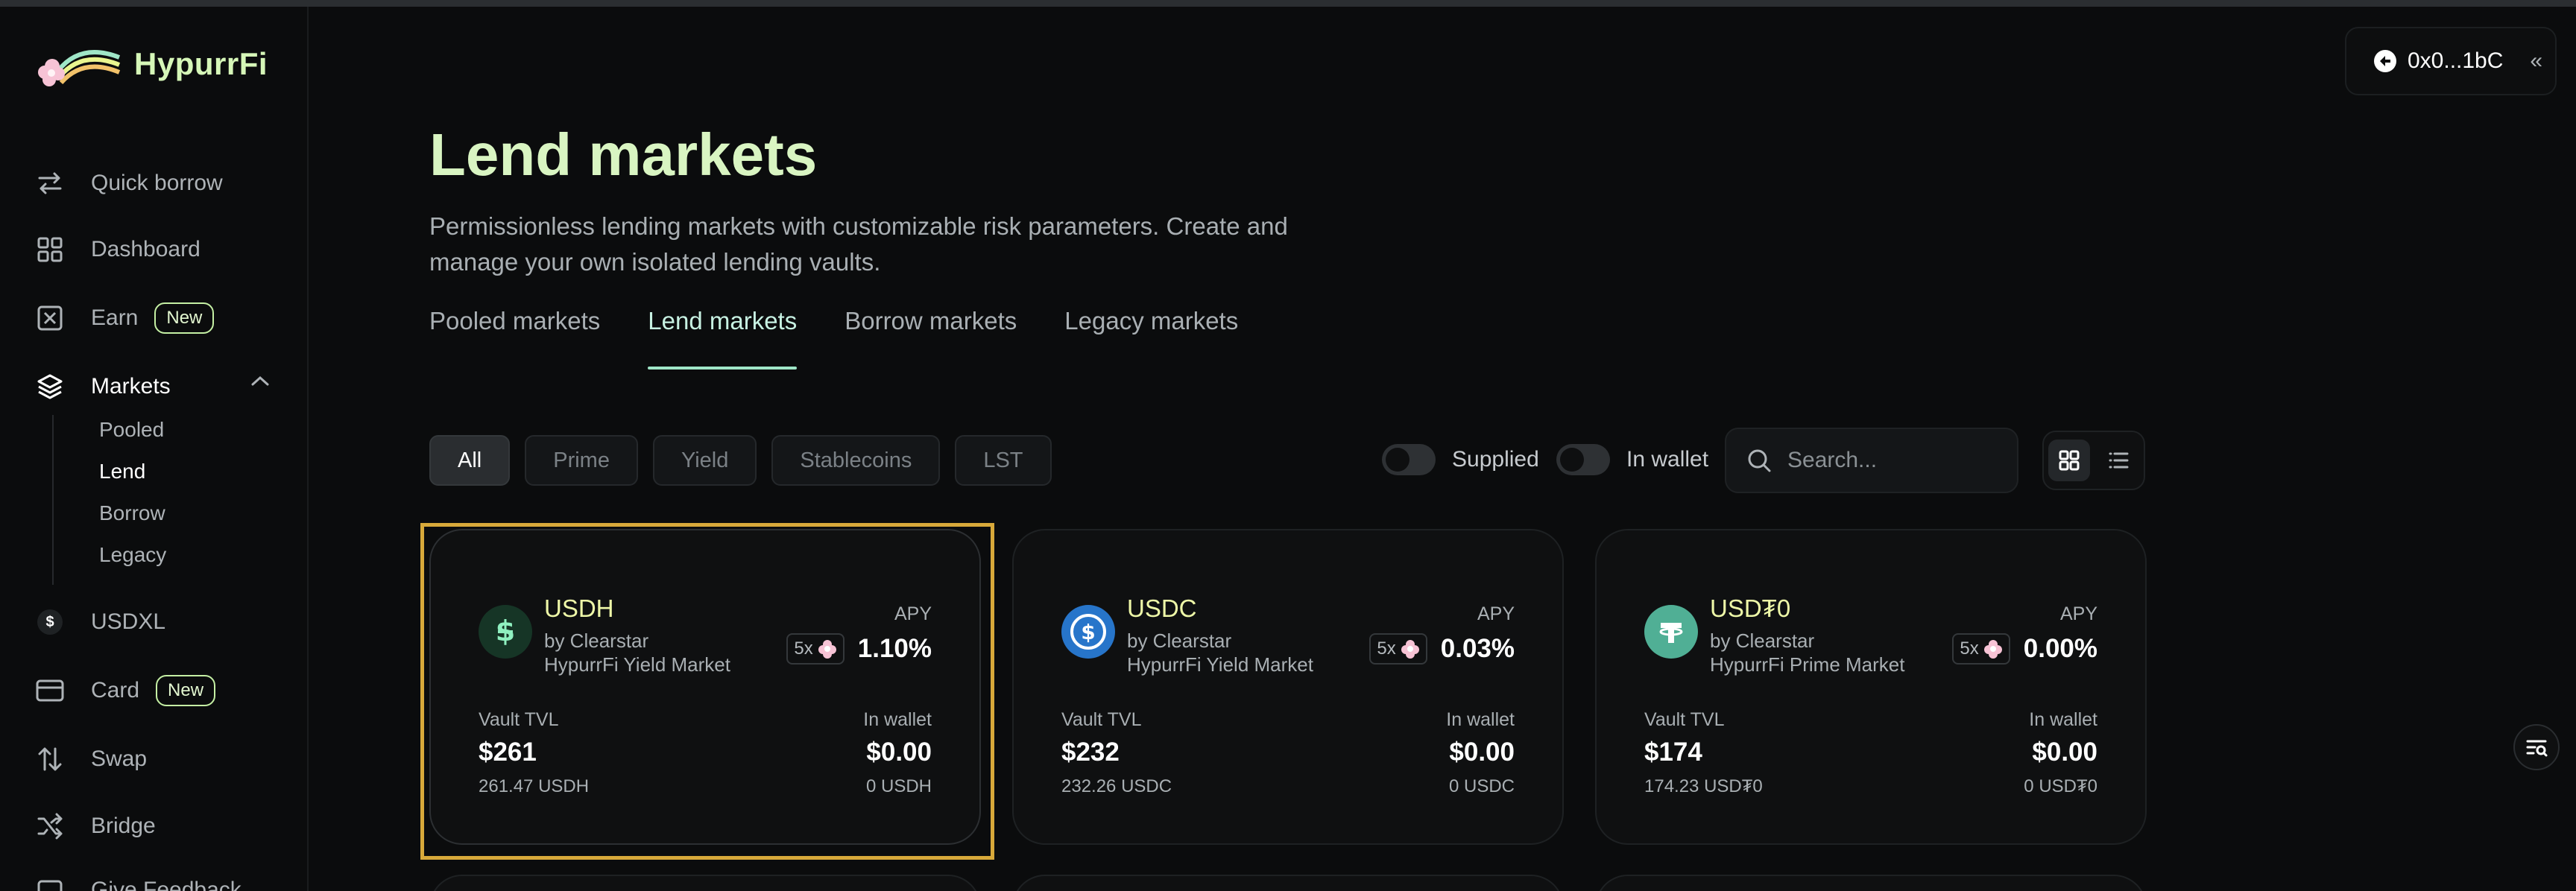  I want to click on vault-tvl-amount: 174.23 USD₮0, so click(1703, 786).